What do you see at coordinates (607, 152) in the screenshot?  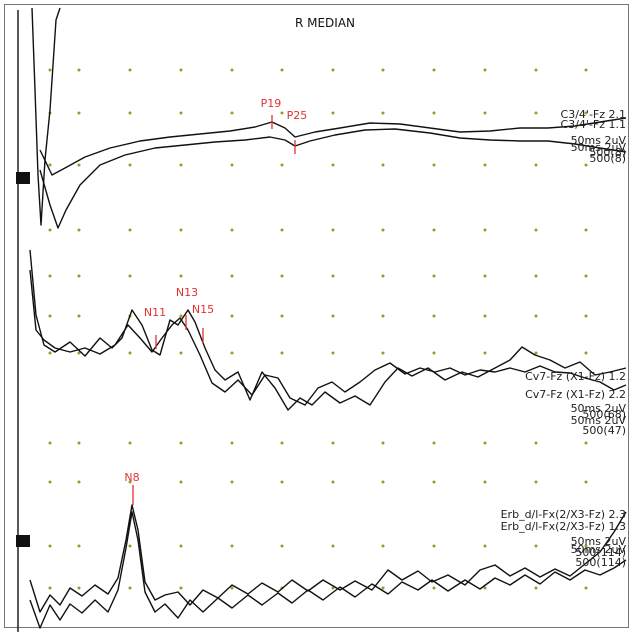 I see `channel-avg: 500(8)` at bounding box center [607, 152].